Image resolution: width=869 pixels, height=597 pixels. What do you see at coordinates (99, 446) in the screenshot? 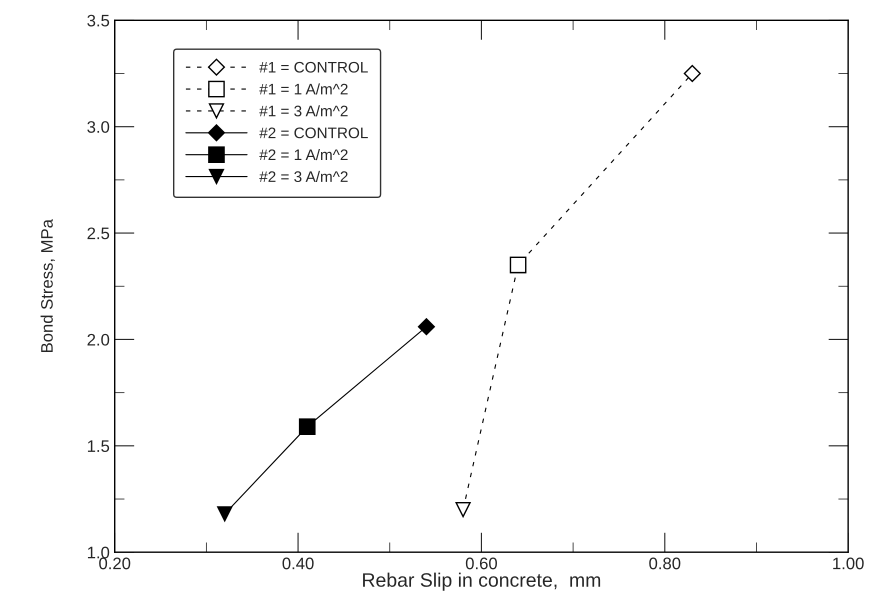
I see `y-tick-label: 1.5` at bounding box center [99, 446].